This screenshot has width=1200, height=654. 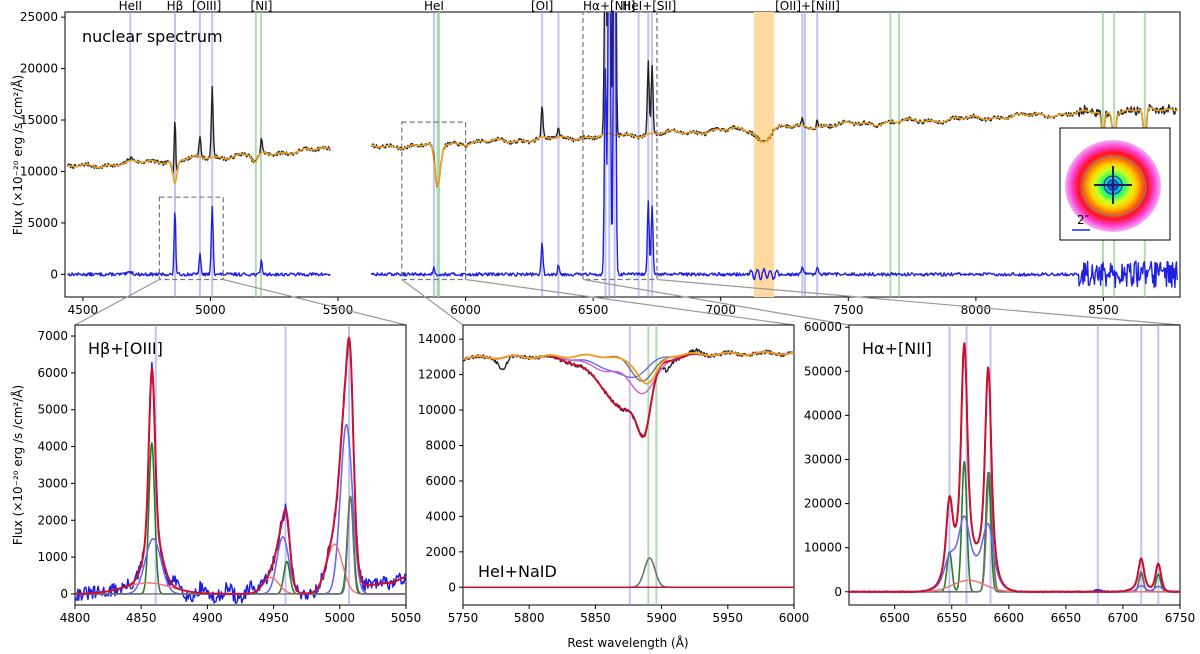 What do you see at coordinates (627, 642) in the screenshot?
I see `x-axis-label: Rest wavelength (Å)` at bounding box center [627, 642].